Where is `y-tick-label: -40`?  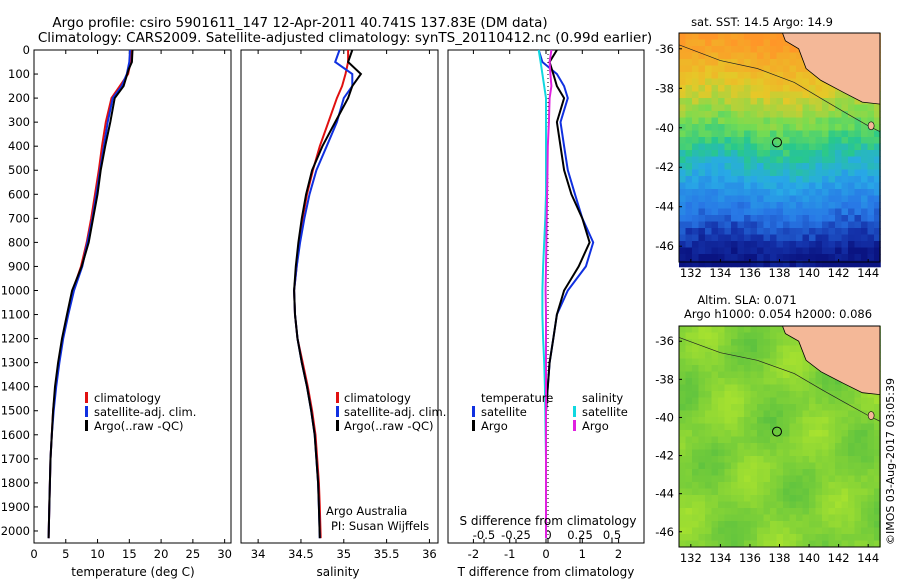
y-tick-label: -40 is located at coordinates (664, 128).